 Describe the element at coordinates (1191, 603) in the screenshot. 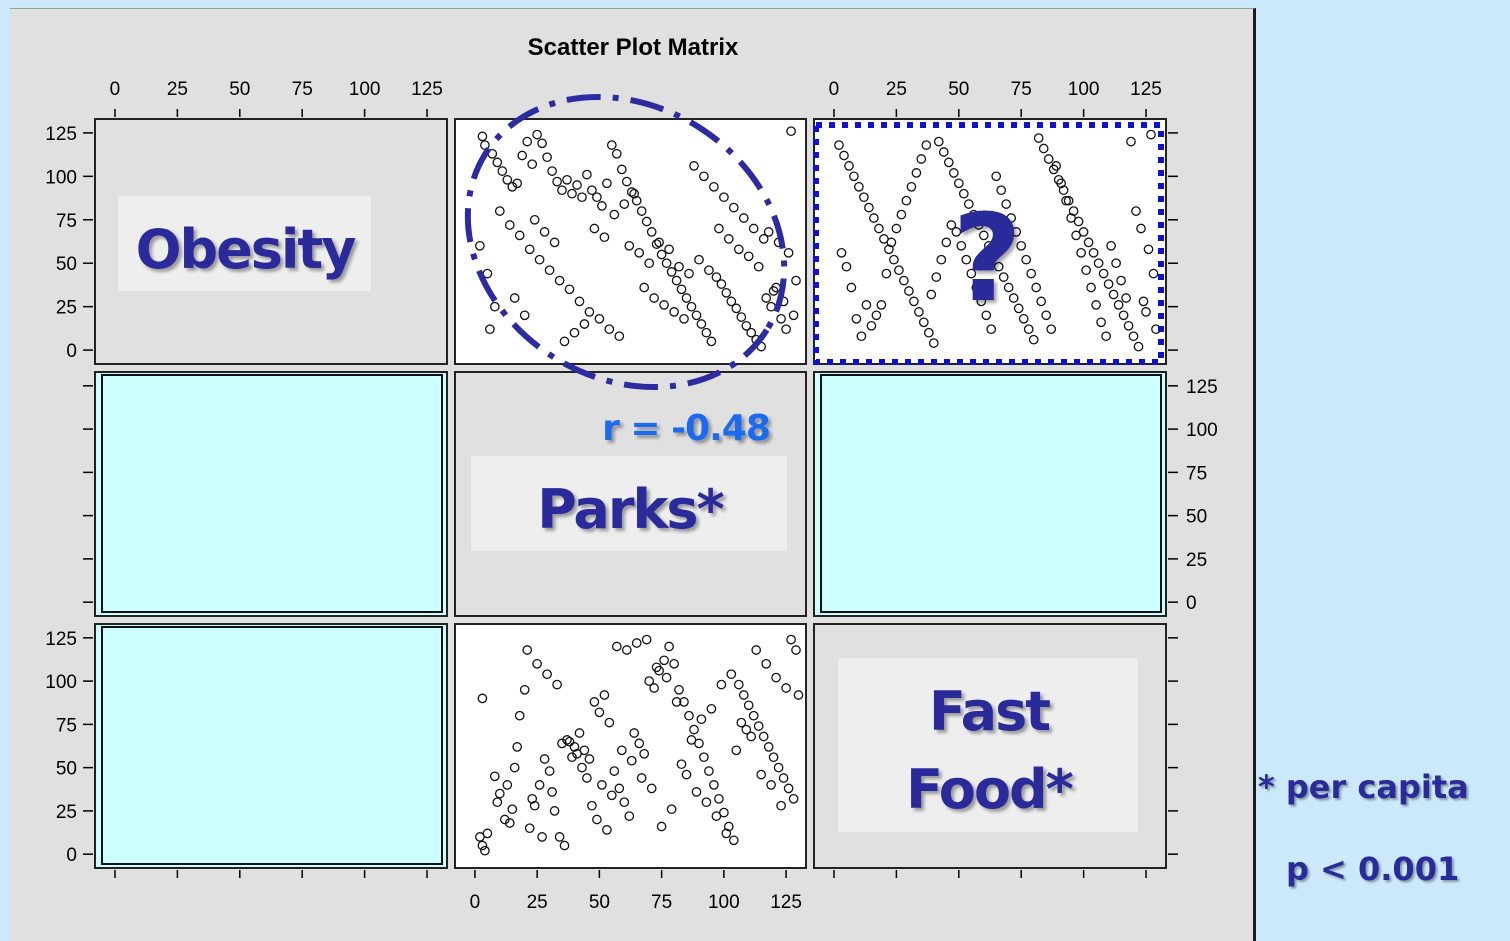

I see `right-tick-label: 0` at that location.